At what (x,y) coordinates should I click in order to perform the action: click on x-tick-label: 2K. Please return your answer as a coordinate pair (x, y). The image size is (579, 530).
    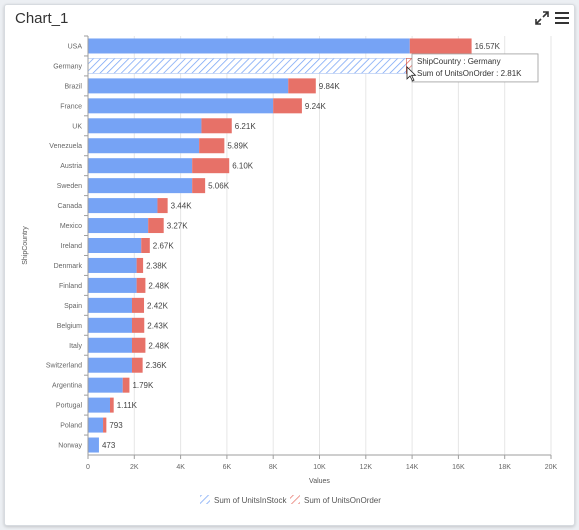
    Looking at the image, I should click on (134, 467).